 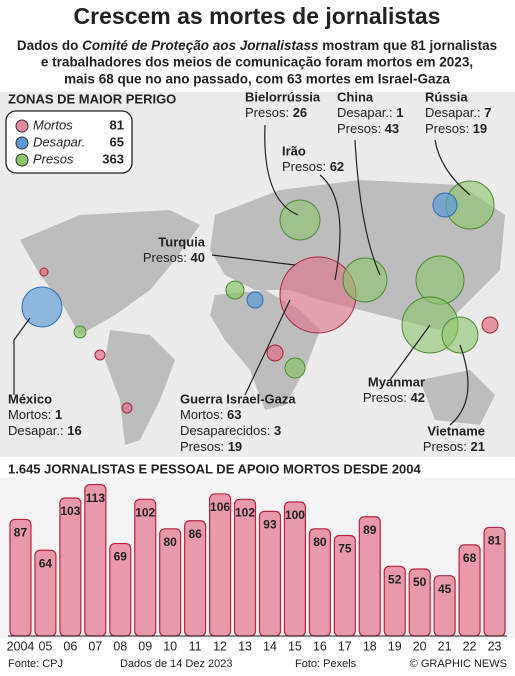 I want to click on subtitle-part: Dados do, so click(x=49, y=45).